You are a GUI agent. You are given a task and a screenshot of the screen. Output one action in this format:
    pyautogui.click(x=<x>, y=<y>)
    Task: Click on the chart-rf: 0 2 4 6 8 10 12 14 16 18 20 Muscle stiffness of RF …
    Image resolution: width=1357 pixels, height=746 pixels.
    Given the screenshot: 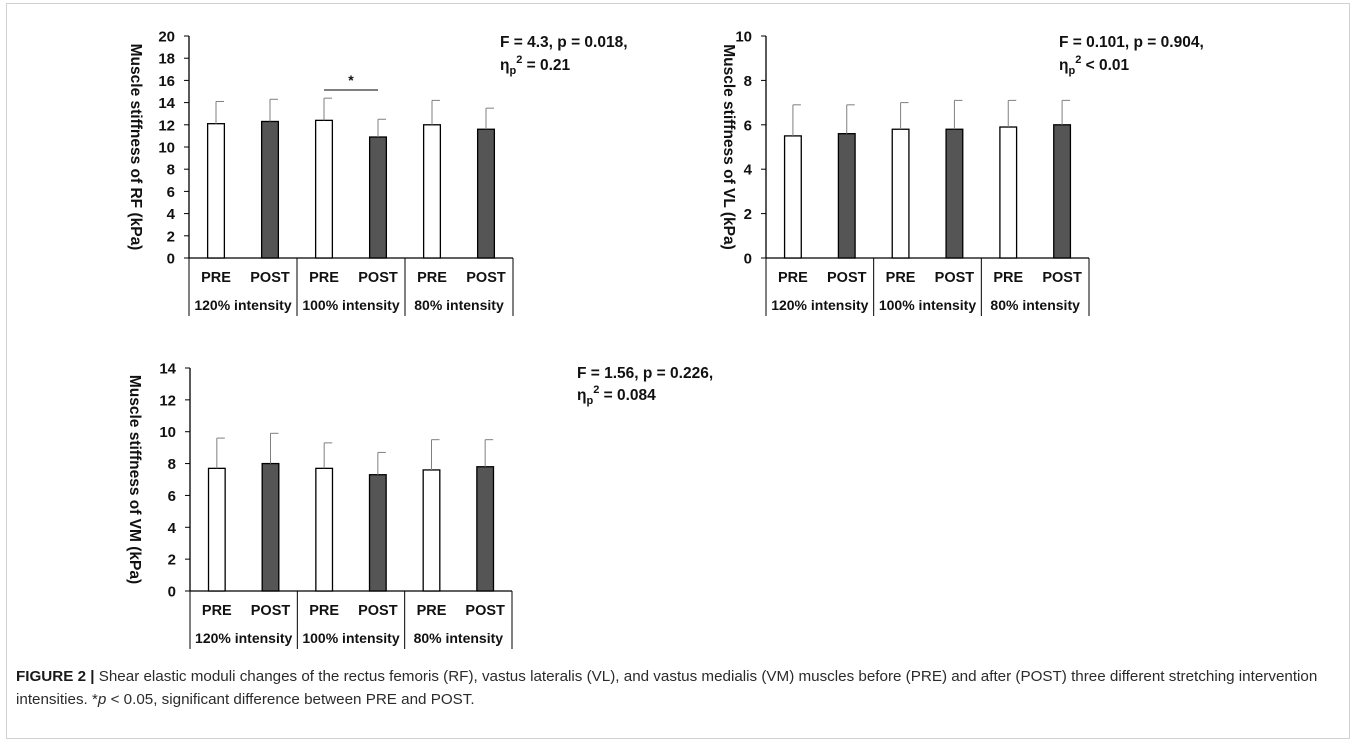 What is the action you would take?
    pyautogui.click(x=377, y=172)
    